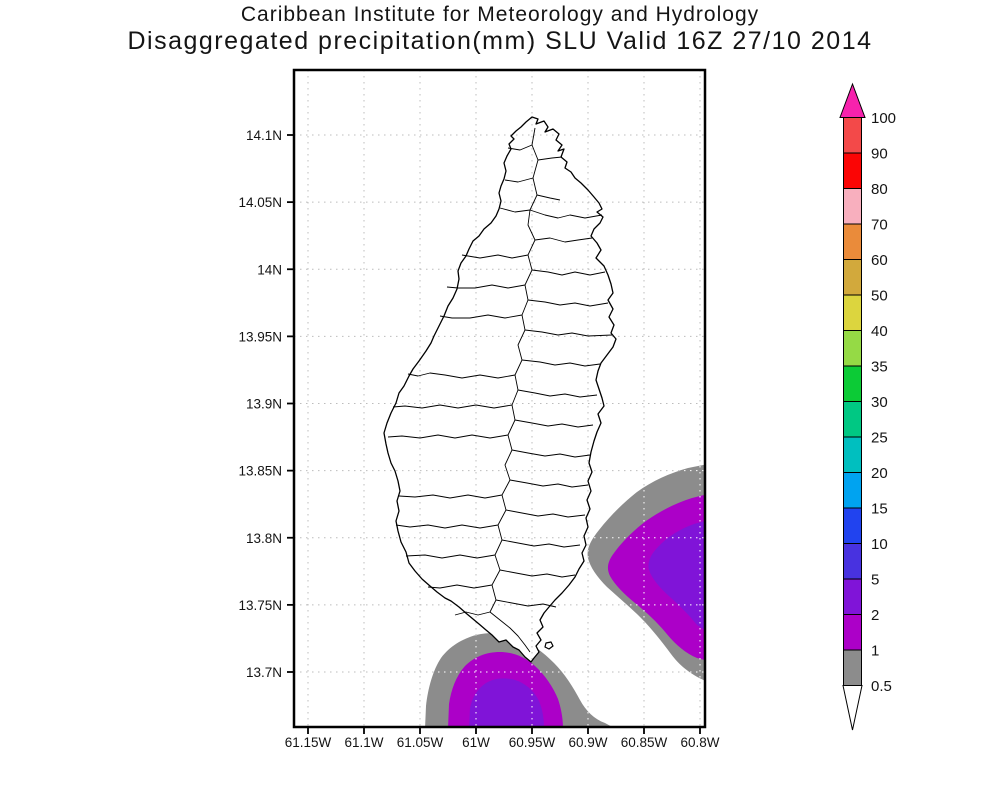 The image size is (1000, 800). What do you see at coordinates (549, 645) in the screenshot?
I see `maria-islet` at bounding box center [549, 645].